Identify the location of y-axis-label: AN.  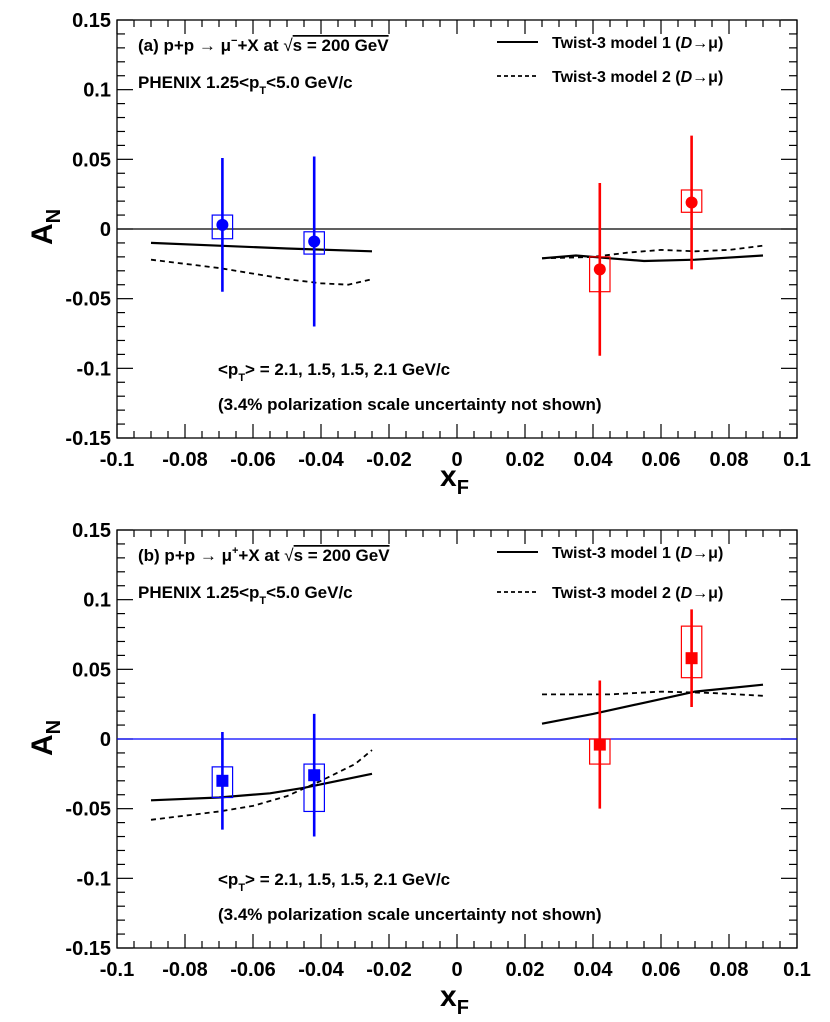
(45, 227).